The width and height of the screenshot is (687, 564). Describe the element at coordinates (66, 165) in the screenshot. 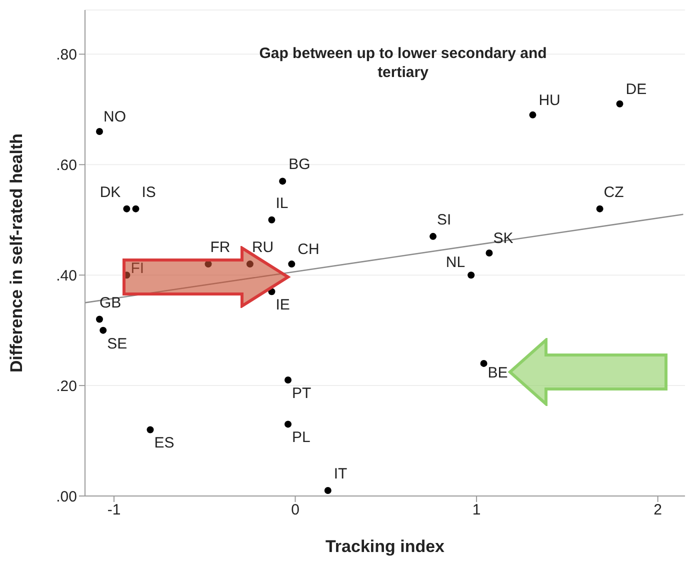

I see `y-tick-label: .60` at that location.